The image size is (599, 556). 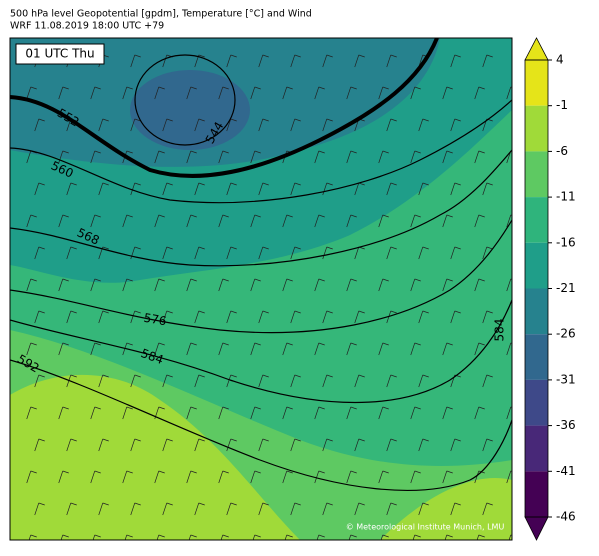 What do you see at coordinates (500, 330) in the screenshot?
I see `contour-label: 584` at bounding box center [500, 330].